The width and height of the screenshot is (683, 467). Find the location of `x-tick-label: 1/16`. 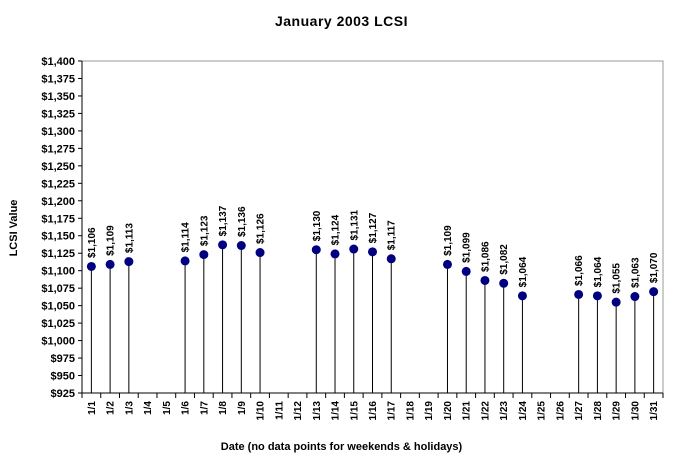

x-tick-label: 1/16 is located at coordinates (373, 411).